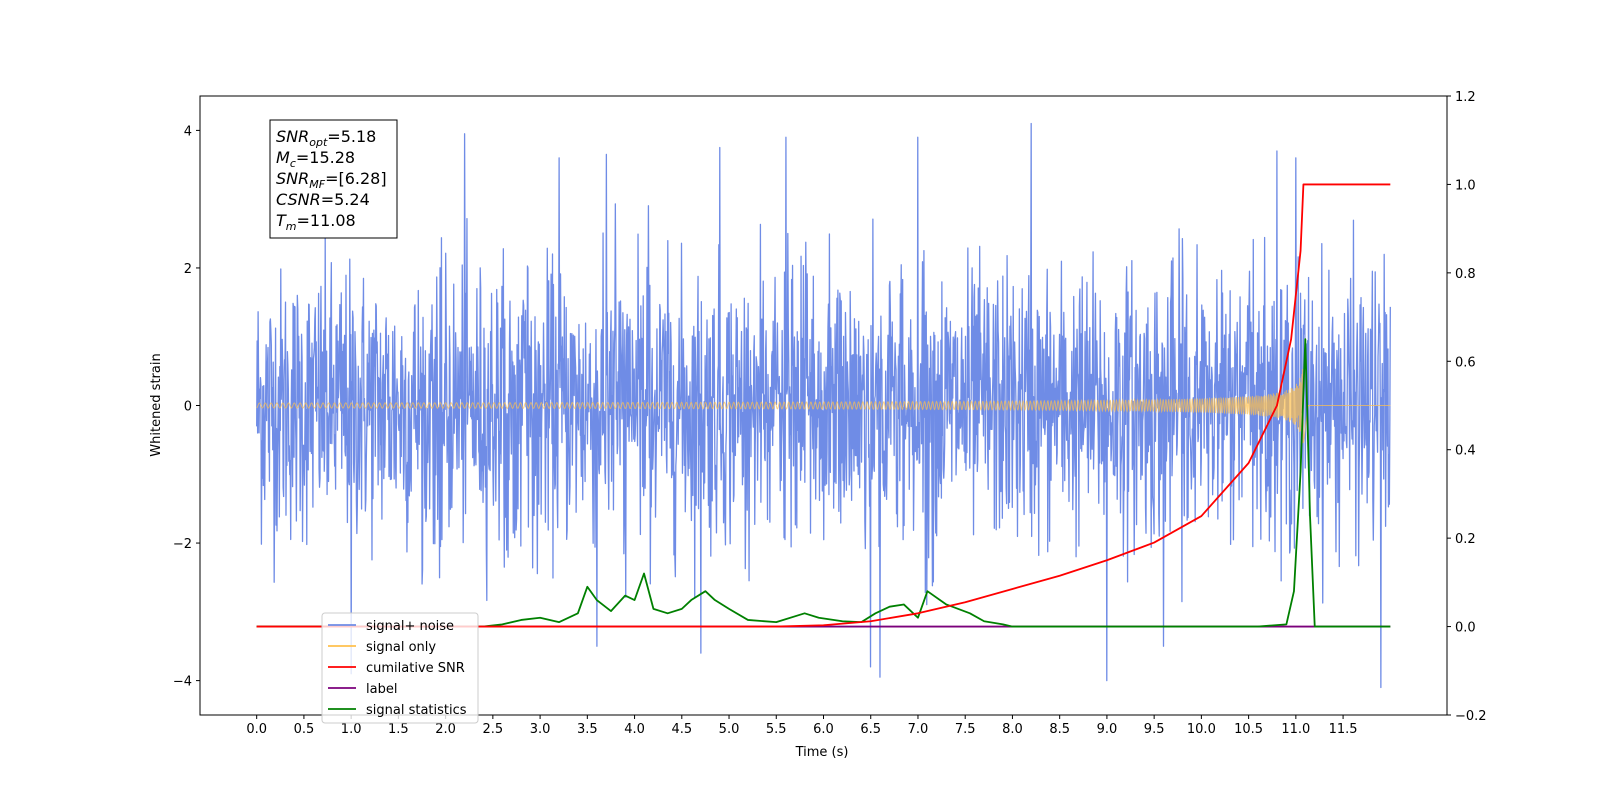 This screenshot has width=1600, height=800. I want to click on x-tick-label: 5.0, so click(729, 729).